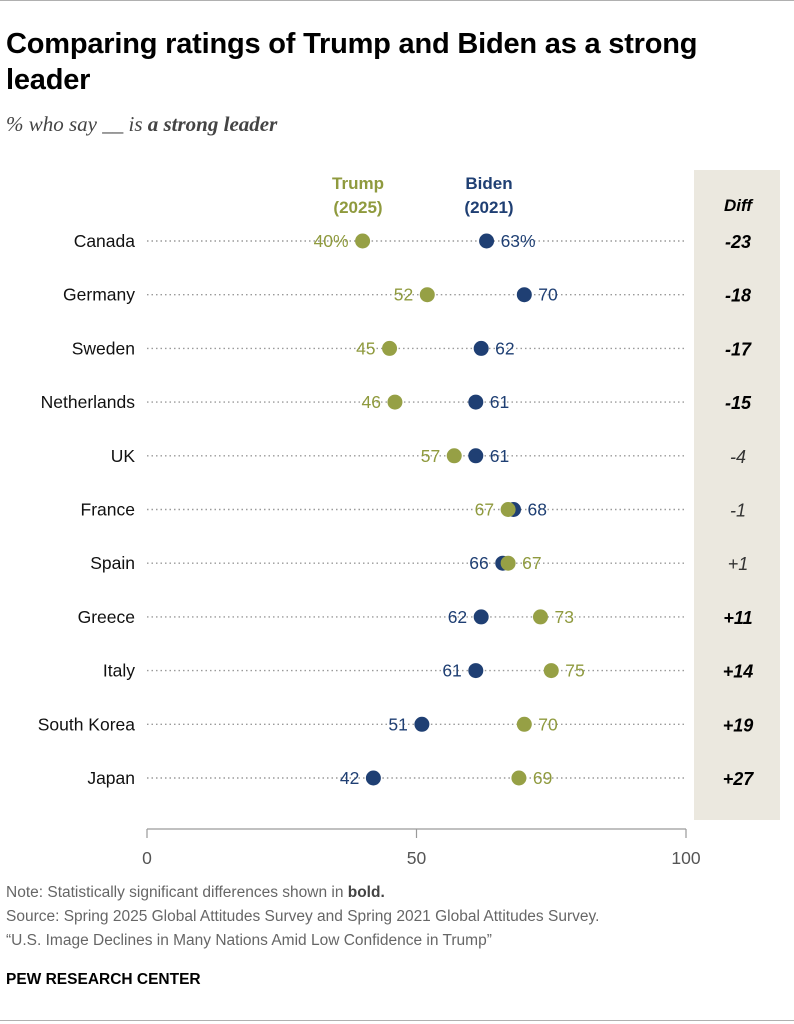 This screenshot has height=1024, width=794. I want to click on diff-value: +14, so click(738, 672).